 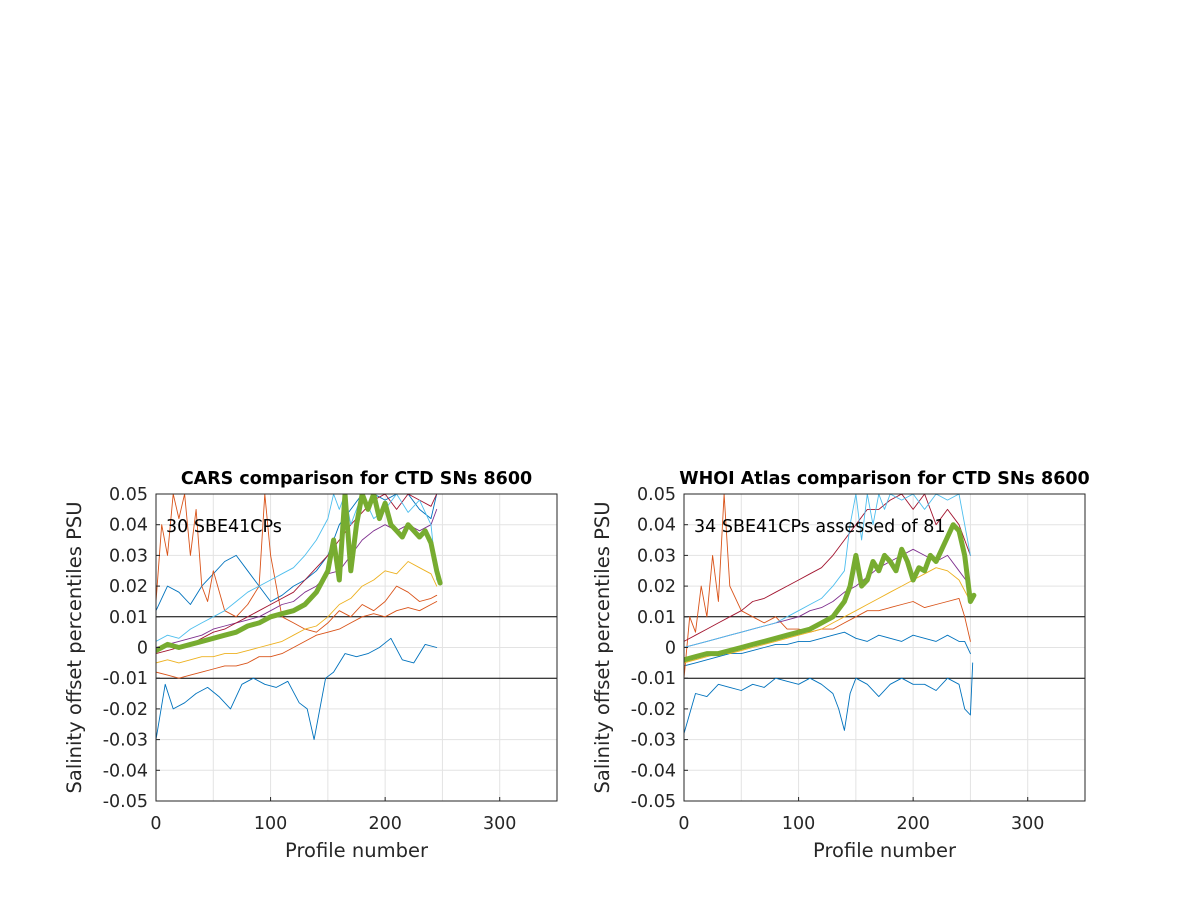 What do you see at coordinates (356, 479) in the screenshot?
I see `chart-title: CARS comparison for CTD SNs 8600` at bounding box center [356, 479].